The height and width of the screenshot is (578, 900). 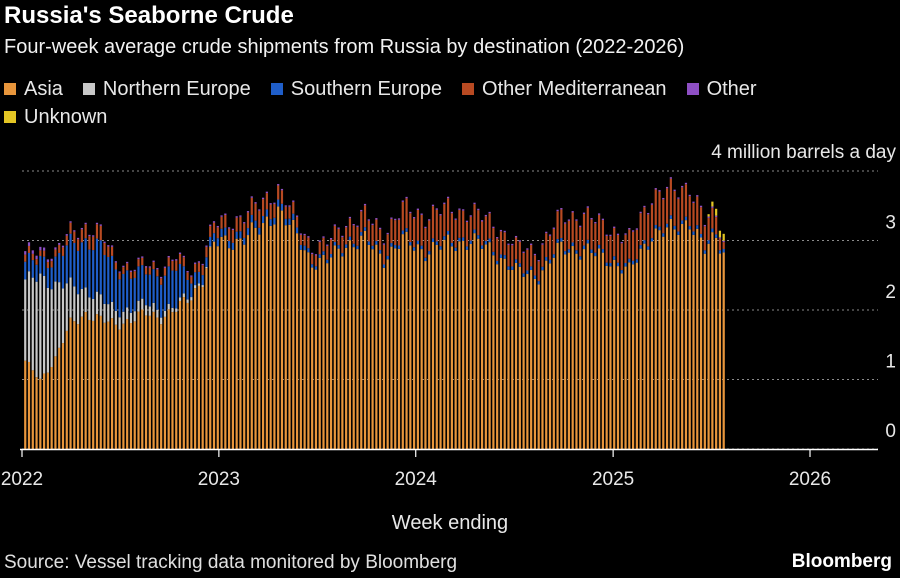 I want to click on bloomberg-logo: Bloomberg, so click(x=841, y=561).